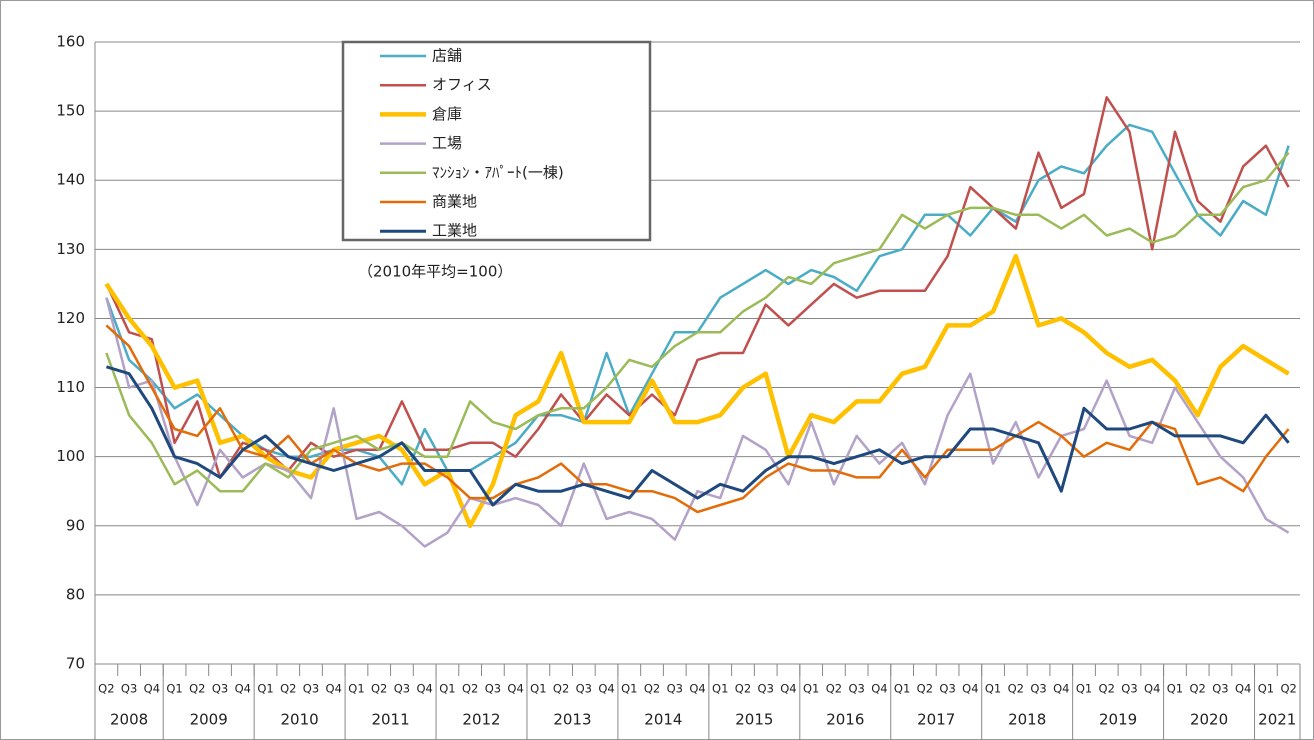  What do you see at coordinates (435, 272) in the screenshot?
I see `annotation: （2010年平均=100）` at bounding box center [435, 272].